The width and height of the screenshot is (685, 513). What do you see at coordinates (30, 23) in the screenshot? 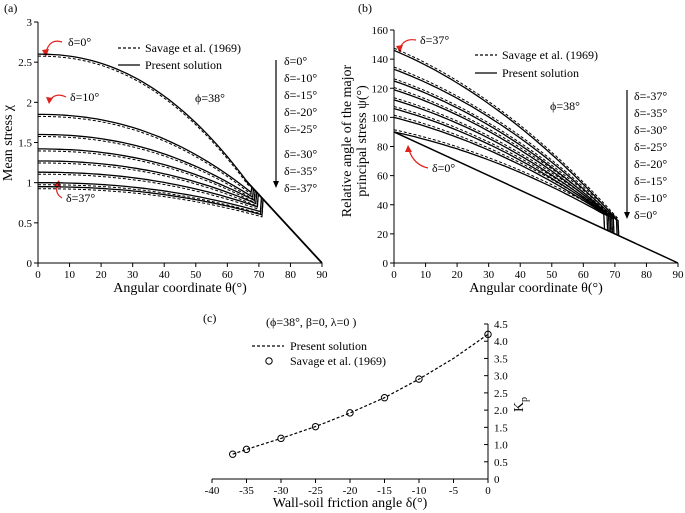
I see `a-y-tick-label: 3` at bounding box center [30, 23].